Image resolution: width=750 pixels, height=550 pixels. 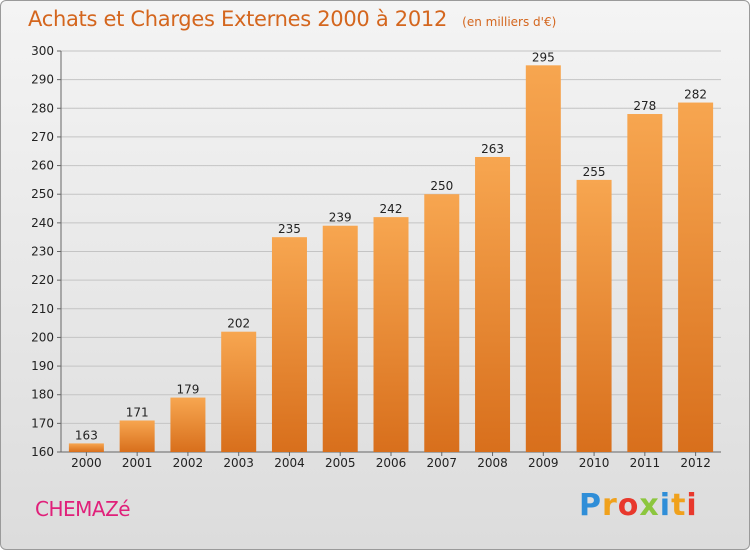 What do you see at coordinates (509, 22) in the screenshot?
I see `chart-unit: (en milliers d'€)` at bounding box center [509, 22].